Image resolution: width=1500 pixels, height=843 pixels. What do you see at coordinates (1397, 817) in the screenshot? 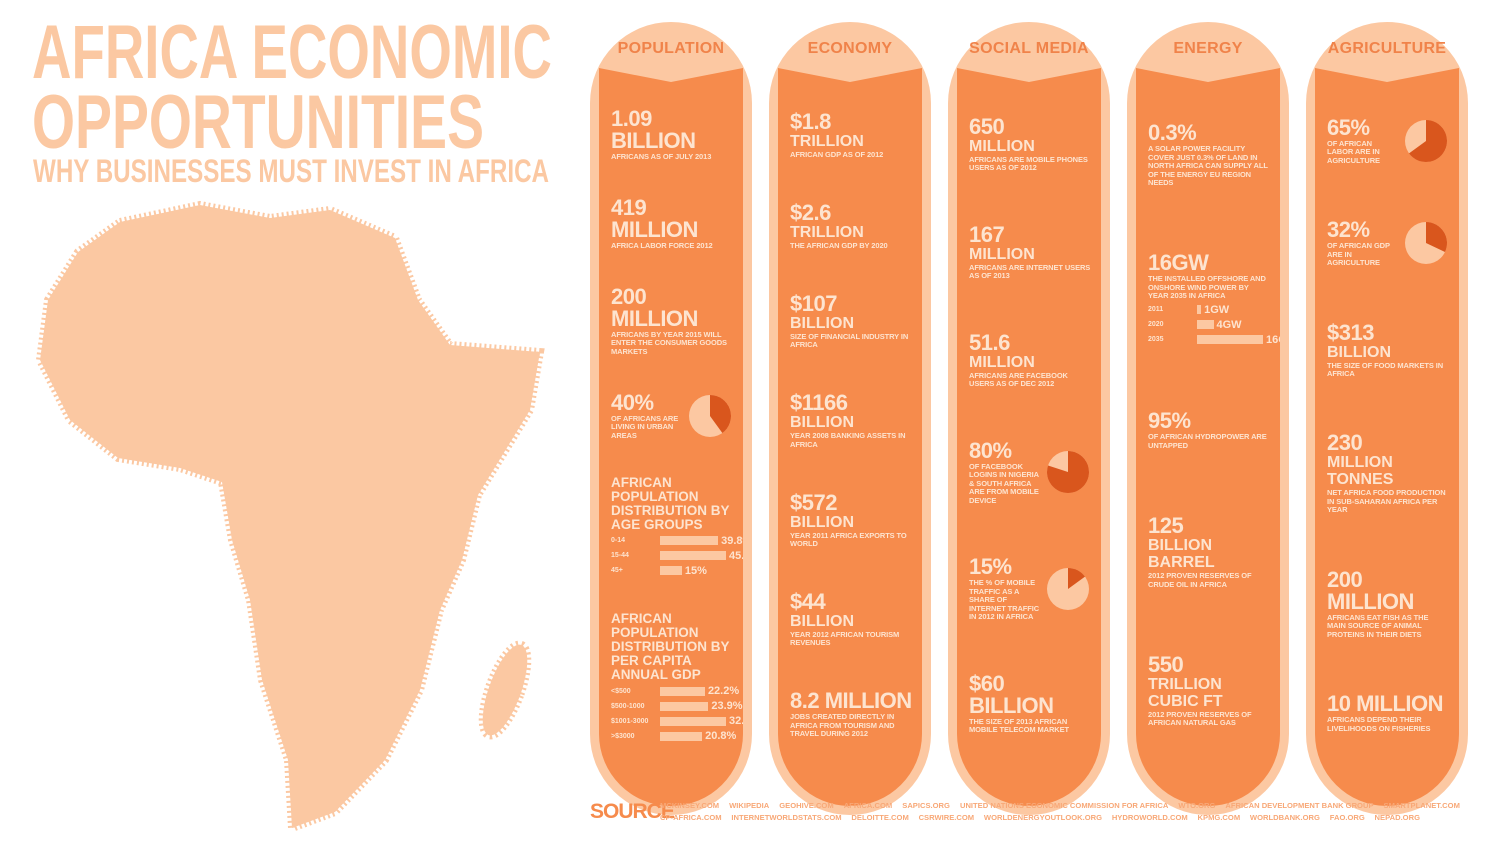
I see `source-item: NEPAD.ORG` at bounding box center [1397, 817].